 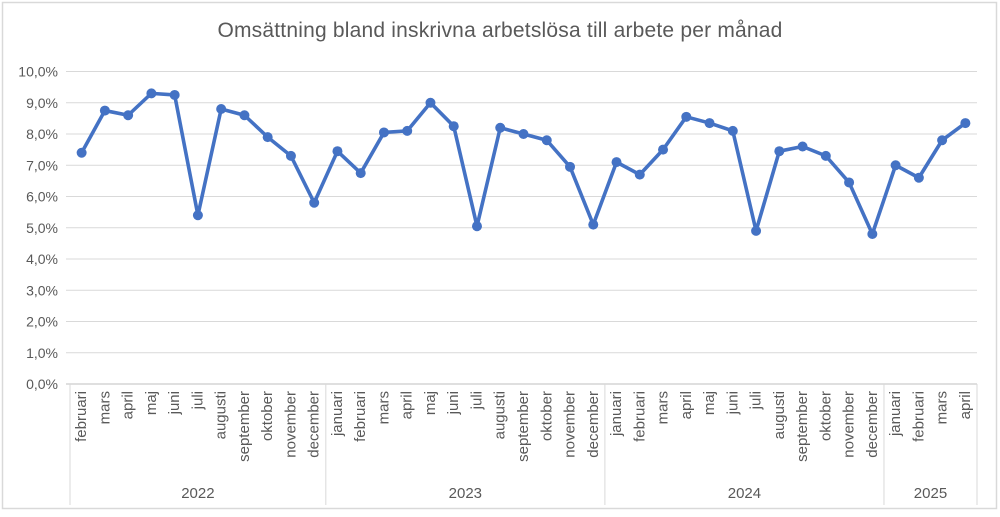 What do you see at coordinates (42, 165) in the screenshot?
I see `y-tick-label: 7,0%` at bounding box center [42, 165].